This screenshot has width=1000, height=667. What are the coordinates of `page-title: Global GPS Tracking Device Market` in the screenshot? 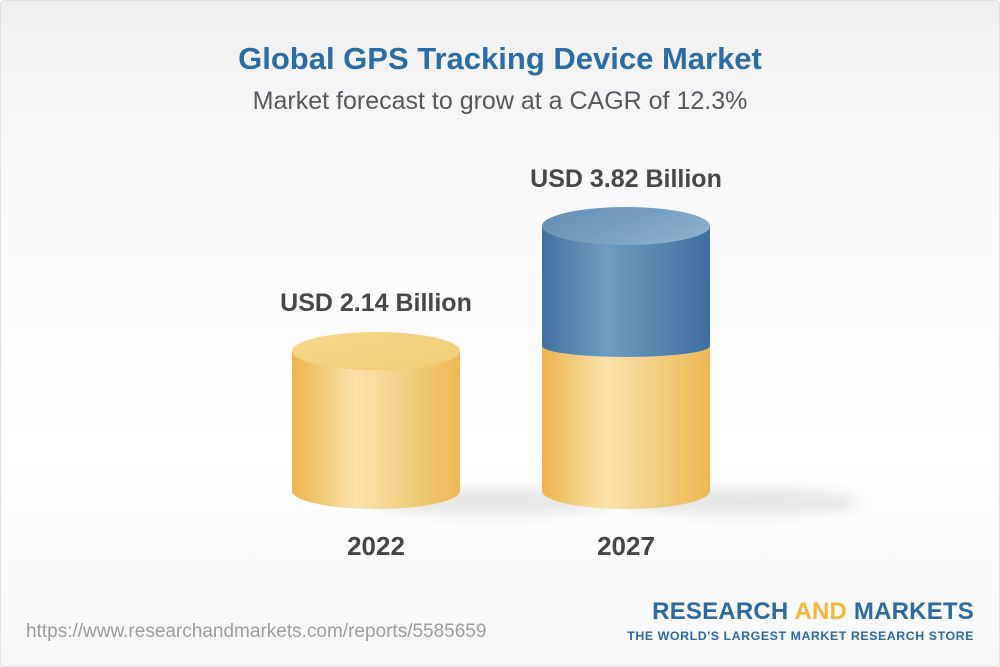 It's located at (500, 58).